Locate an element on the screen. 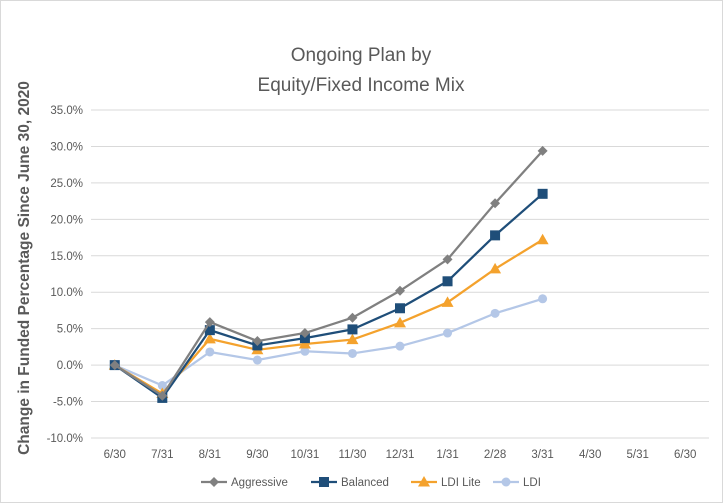 The width and height of the screenshot is (723, 503). chart-title: Ongoing Plan by Equity/Fixed Income Mix is located at coordinates (361, 70).